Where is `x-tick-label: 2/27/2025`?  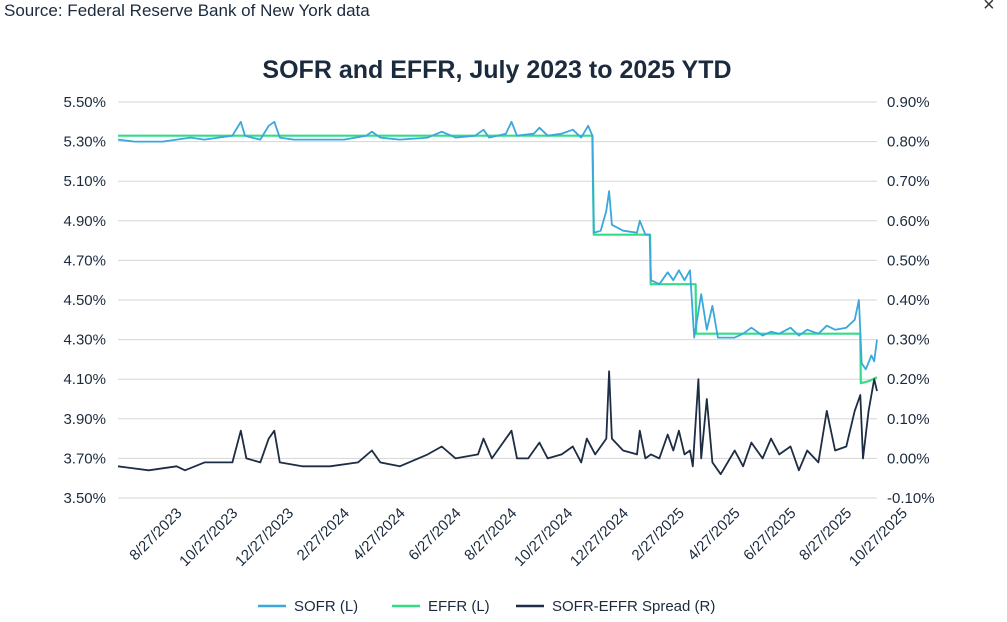
x-tick-label: 2/27/2025 is located at coordinates (658, 534).